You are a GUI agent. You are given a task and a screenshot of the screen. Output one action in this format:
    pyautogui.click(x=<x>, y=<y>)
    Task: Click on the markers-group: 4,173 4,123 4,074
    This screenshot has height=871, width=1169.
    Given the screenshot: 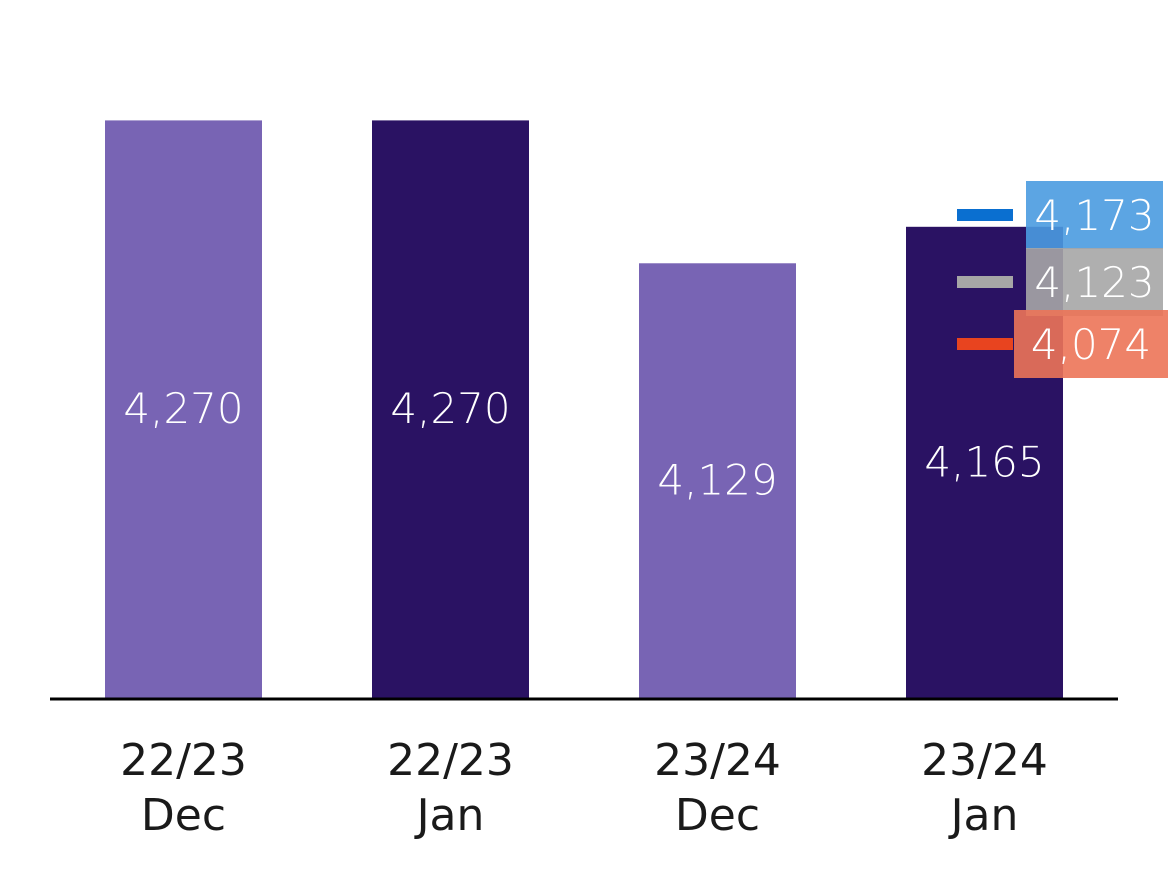 What is the action you would take?
    pyautogui.click(x=1062, y=279)
    